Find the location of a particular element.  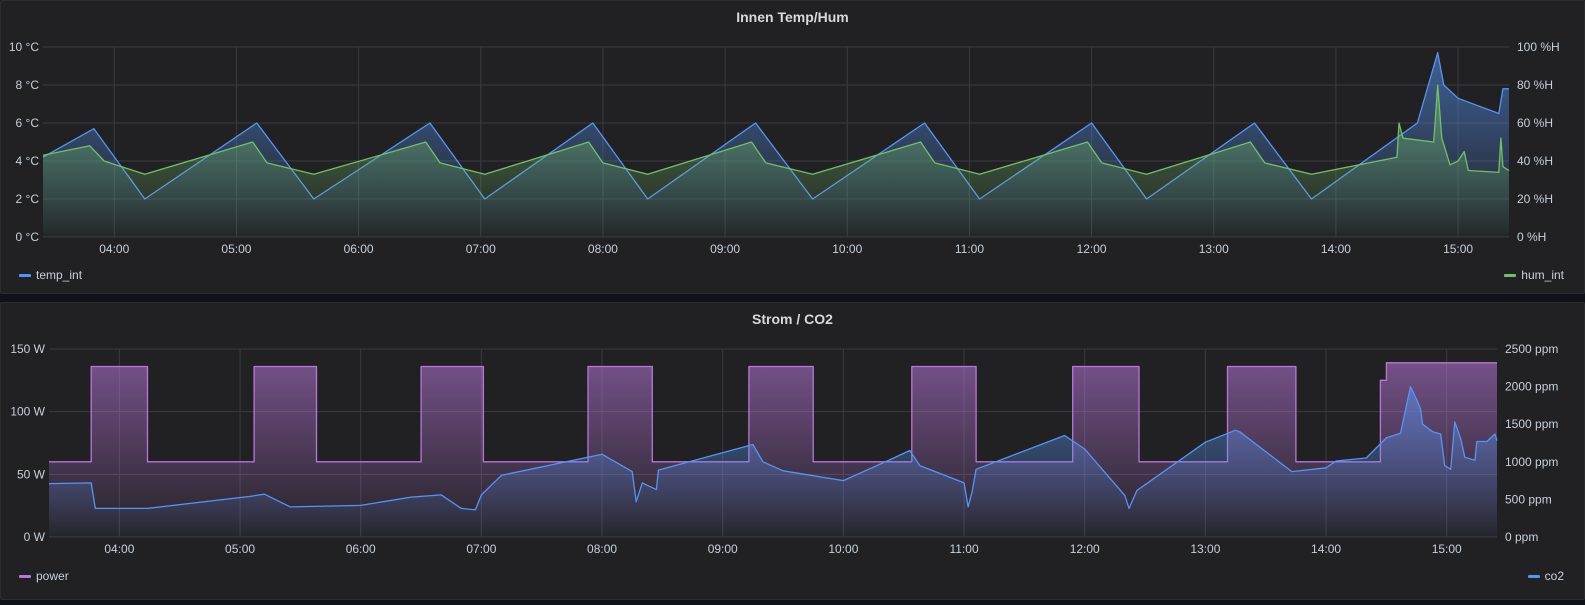

y-right-tick-label: 2500 ppm is located at coordinates (1531, 349).